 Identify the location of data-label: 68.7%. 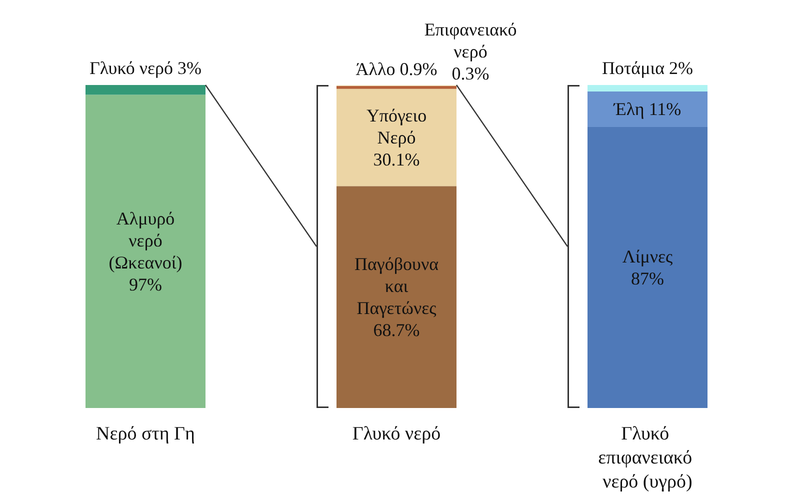
(396, 330).